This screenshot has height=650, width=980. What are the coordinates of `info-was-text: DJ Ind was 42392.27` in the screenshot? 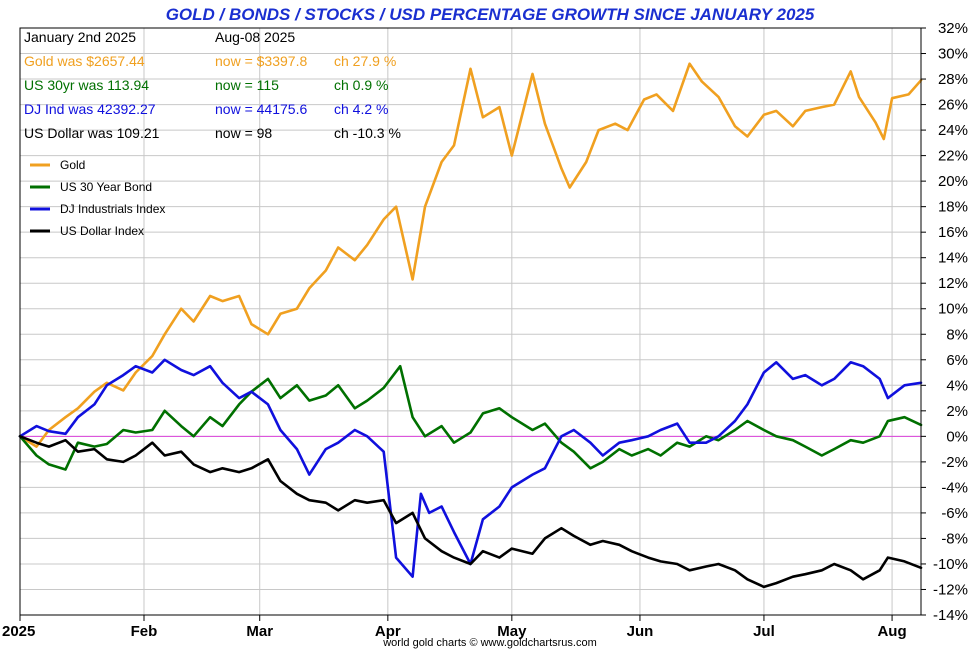 It's located at (90, 109).